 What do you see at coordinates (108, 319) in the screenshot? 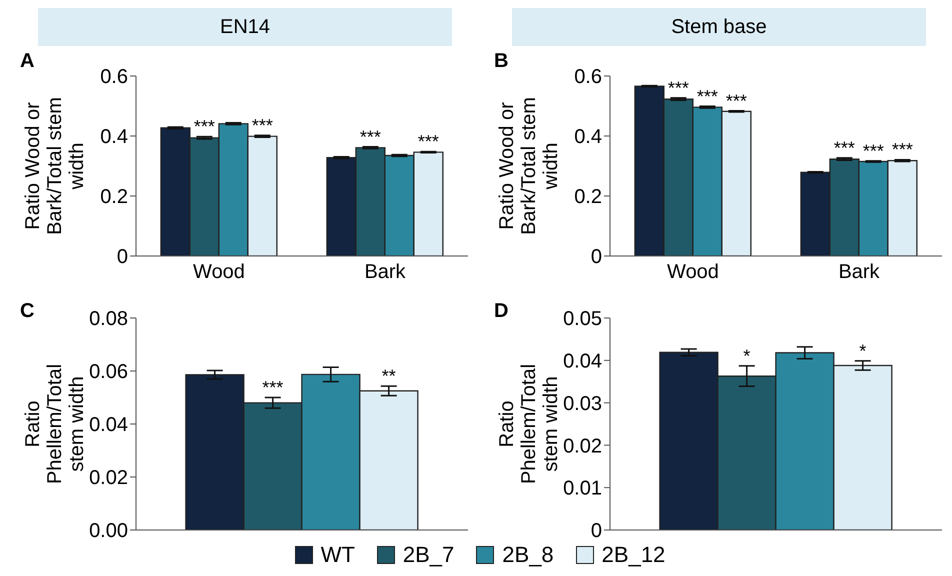
I see `y-tick-label: 0.08` at bounding box center [108, 319].